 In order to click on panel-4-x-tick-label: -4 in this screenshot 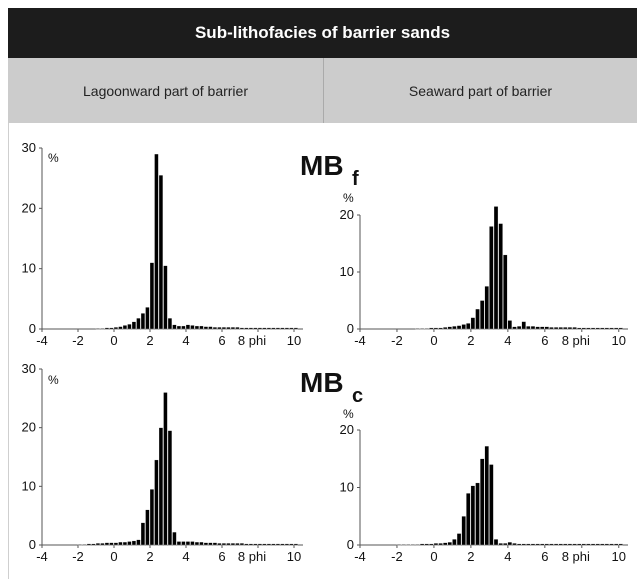, I will do `click(360, 556)`.